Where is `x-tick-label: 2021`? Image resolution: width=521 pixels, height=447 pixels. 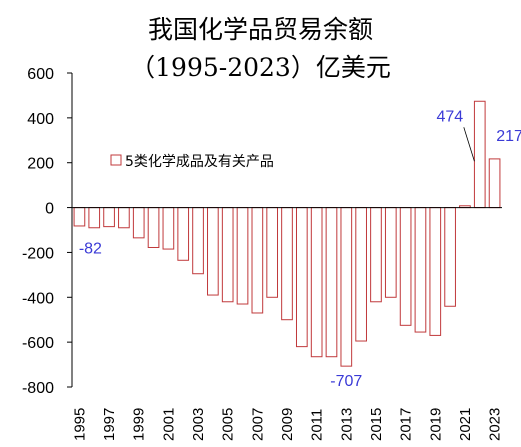 x-tick-label: 2021 is located at coordinates (465, 424).